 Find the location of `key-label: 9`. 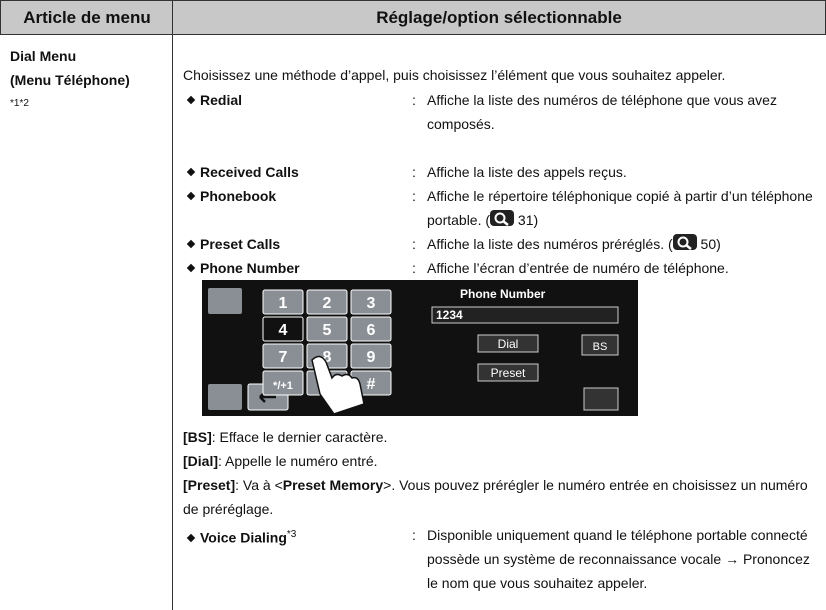

key-label: 9 is located at coordinates (371, 357).